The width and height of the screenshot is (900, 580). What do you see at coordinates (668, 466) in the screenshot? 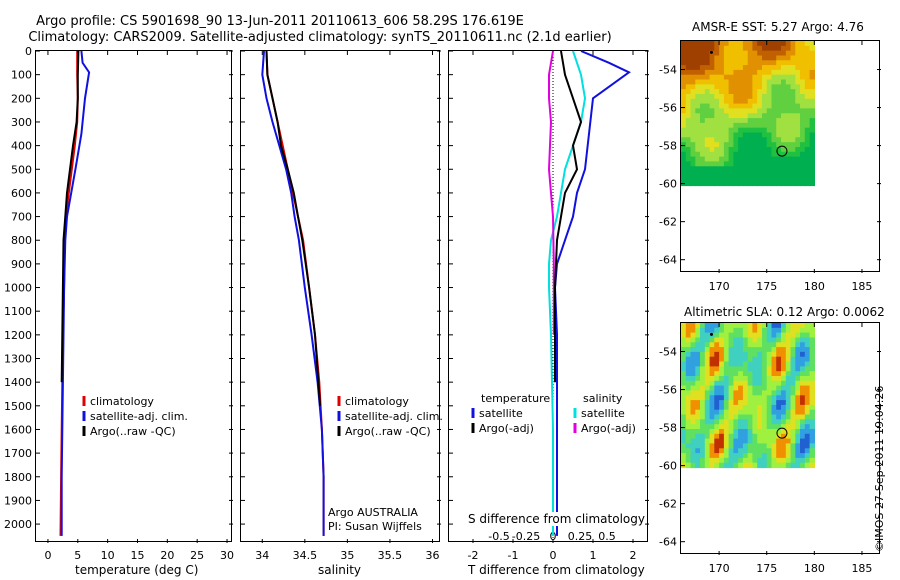
I see `y-tick-label: -60` at bounding box center [668, 466].